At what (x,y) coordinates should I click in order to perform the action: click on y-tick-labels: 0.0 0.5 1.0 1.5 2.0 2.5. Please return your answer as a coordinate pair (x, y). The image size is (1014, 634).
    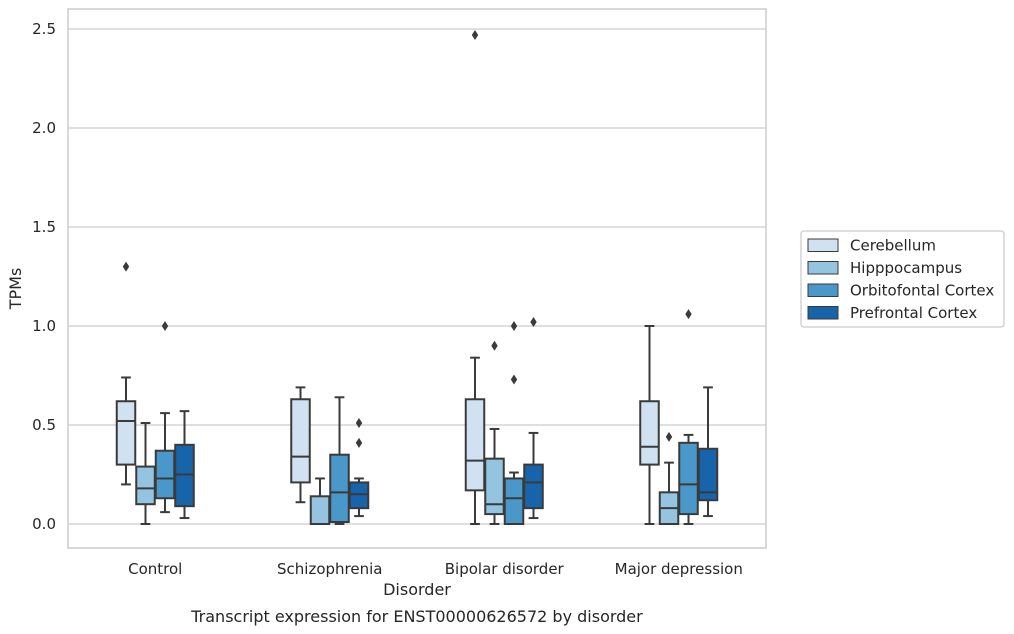
    Looking at the image, I should click on (44, 276).